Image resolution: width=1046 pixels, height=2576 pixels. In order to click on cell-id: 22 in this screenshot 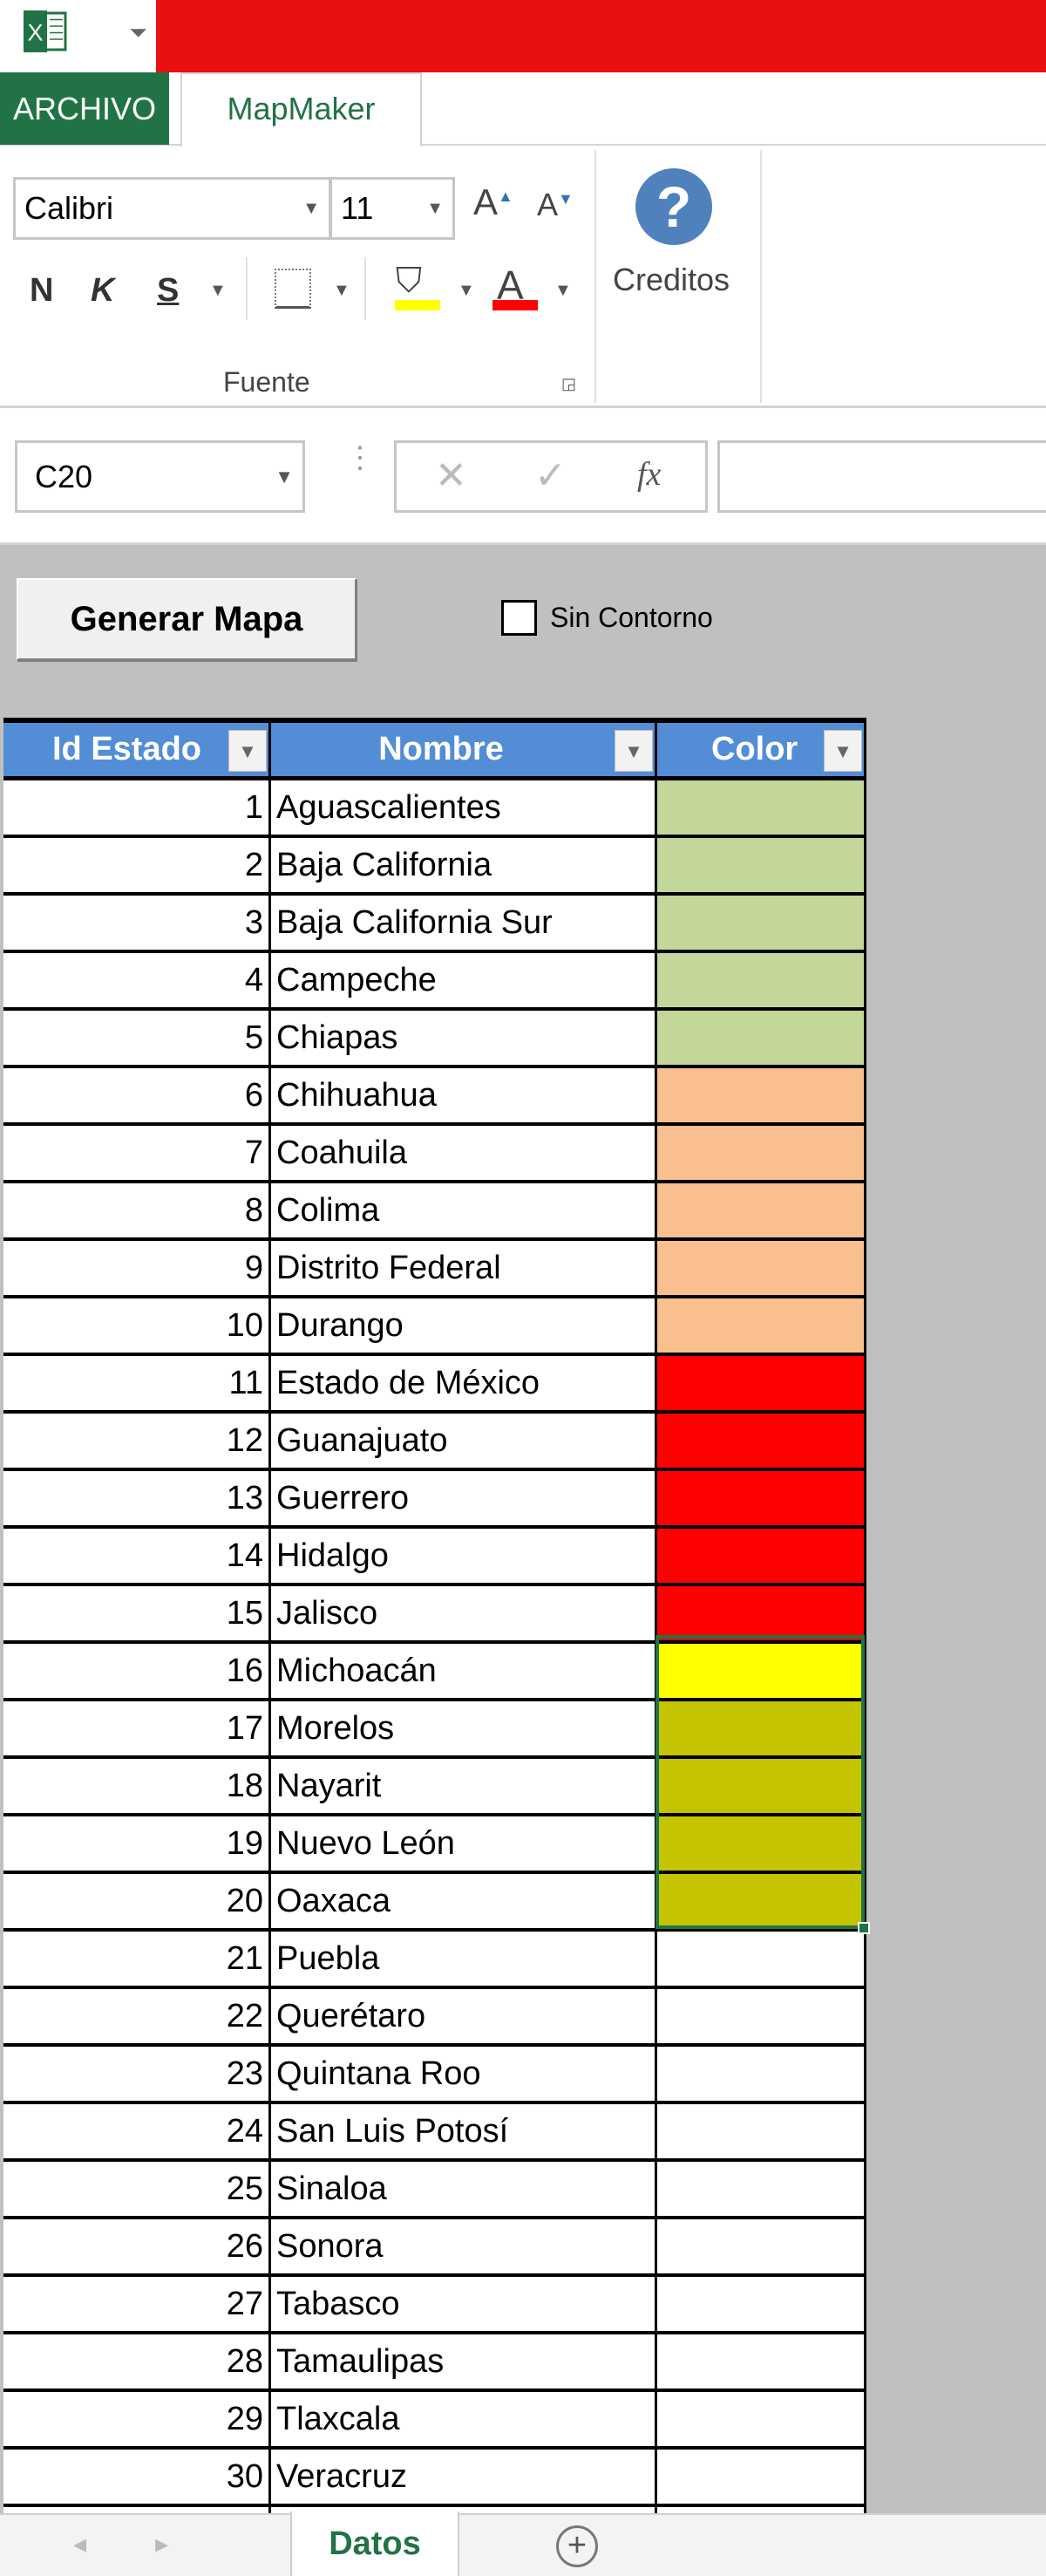, I will do `click(137, 2016)`.